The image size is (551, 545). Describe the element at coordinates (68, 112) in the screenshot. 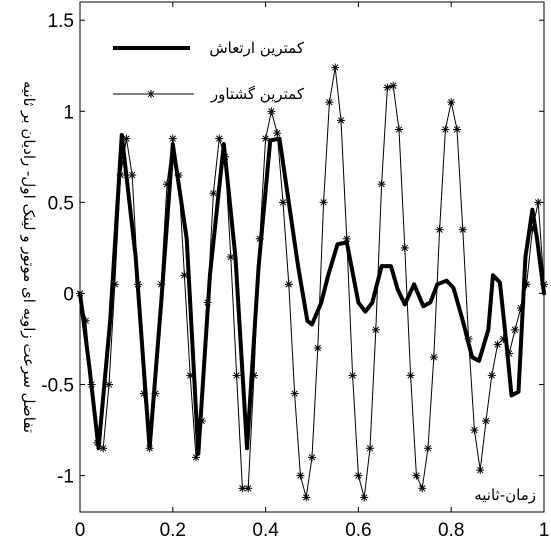

I see `y-tick-label: 1` at that location.